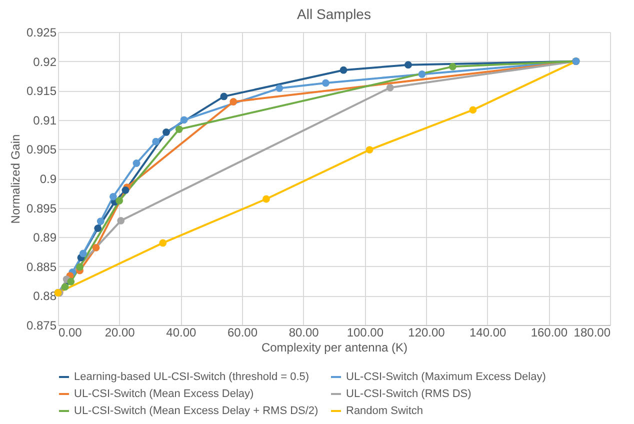 The width and height of the screenshot is (634, 424). What do you see at coordinates (48, 179) in the screenshot?
I see `y-tick-label: 0.9` at bounding box center [48, 179].